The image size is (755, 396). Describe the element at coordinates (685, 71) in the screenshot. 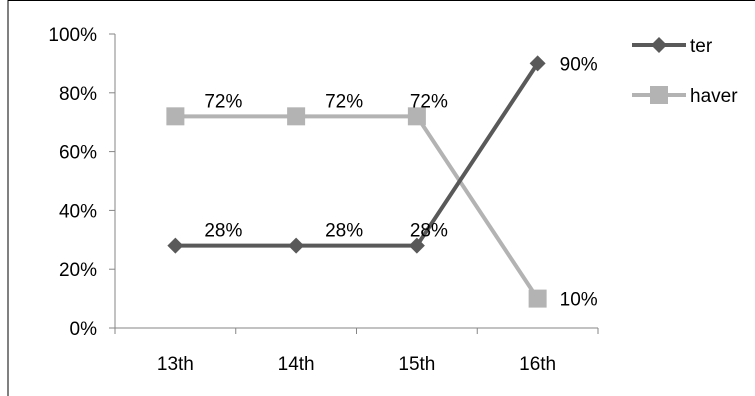

I see `legend: ter haver` at that location.